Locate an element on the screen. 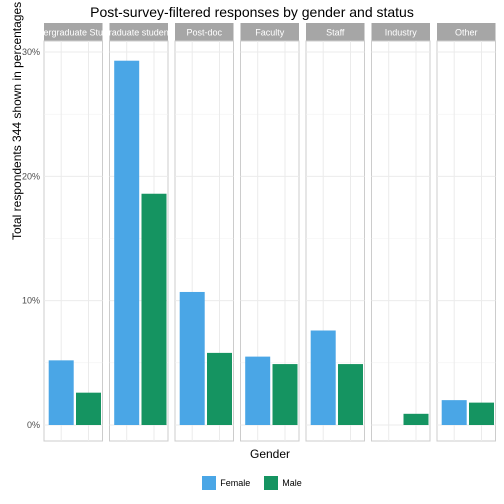  legend: Female Male is located at coordinates (252, 483).